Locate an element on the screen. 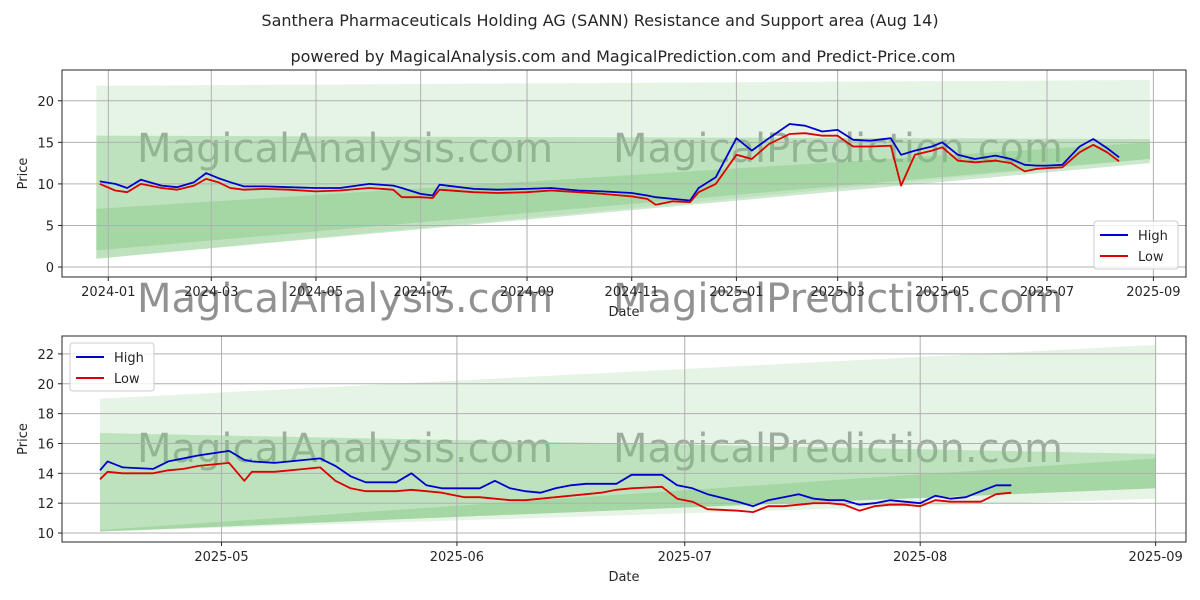 Image resolution: width=1200 pixels, height=600 pixels. y-tick-label: 14 is located at coordinates (45, 474).